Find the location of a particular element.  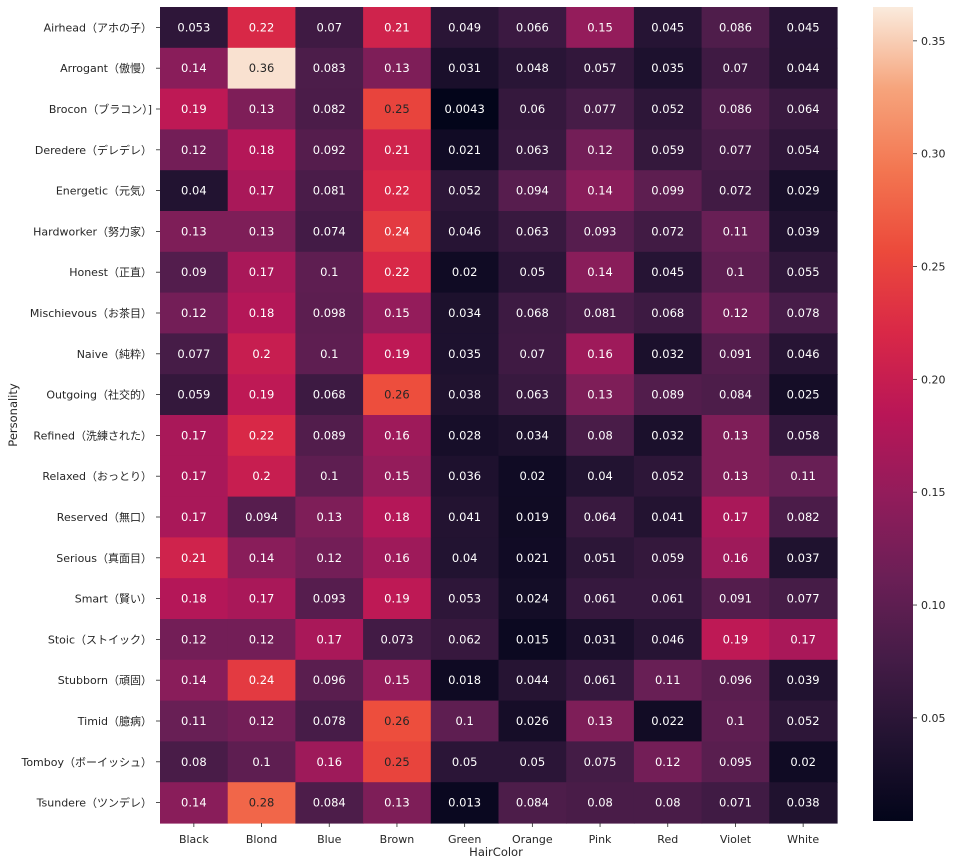

colorbar-tick-label: 0.15 is located at coordinates (933, 492).